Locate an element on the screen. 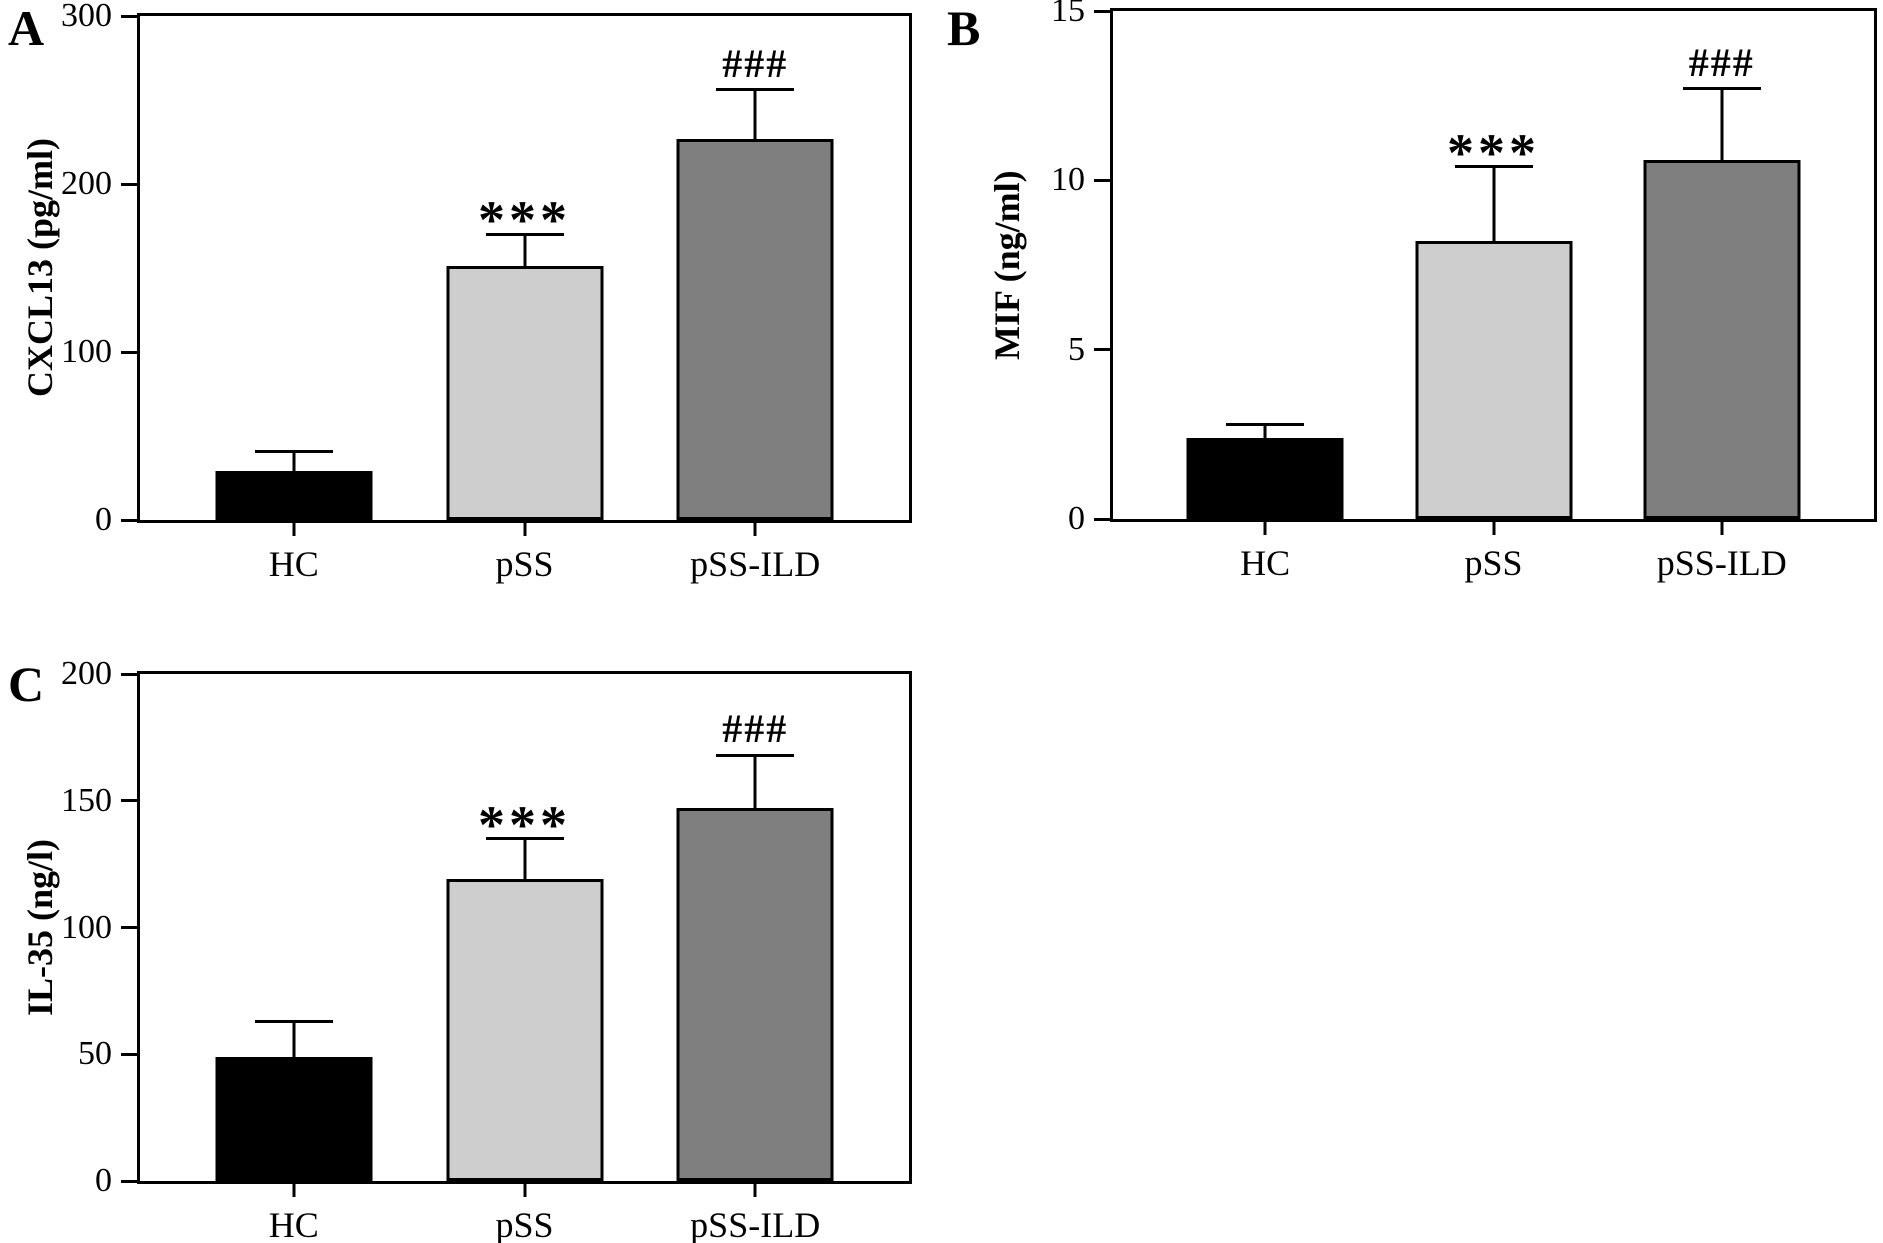 This screenshot has width=1883, height=1243. y-tick-label: 50 is located at coordinates (95, 1054).